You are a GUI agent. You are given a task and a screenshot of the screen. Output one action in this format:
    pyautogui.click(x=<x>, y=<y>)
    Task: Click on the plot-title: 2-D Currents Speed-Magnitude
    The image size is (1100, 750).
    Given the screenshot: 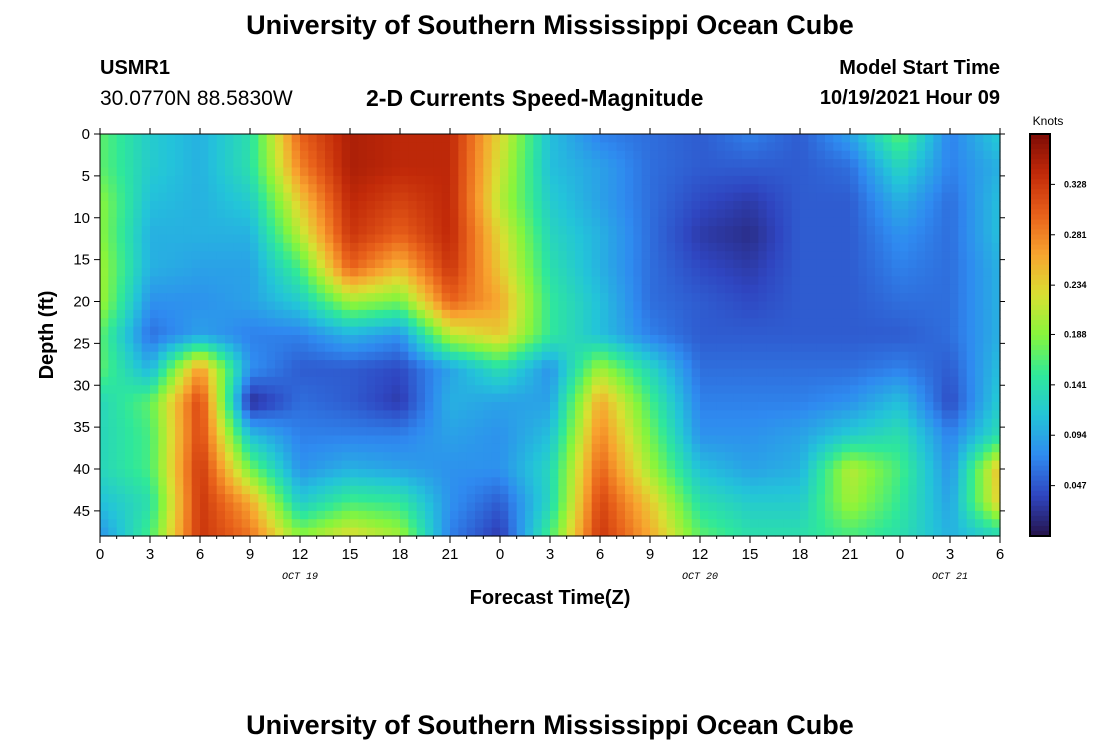 What is the action you would take?
    pyautogui.click(x=535, y=98)
    